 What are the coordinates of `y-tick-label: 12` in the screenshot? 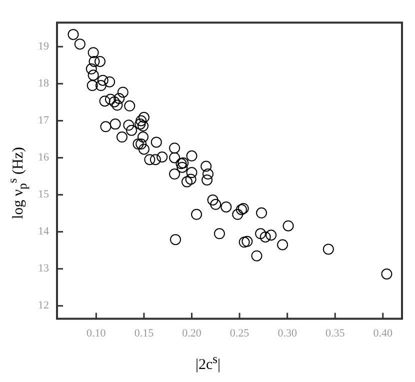 It's located at (43, 306).